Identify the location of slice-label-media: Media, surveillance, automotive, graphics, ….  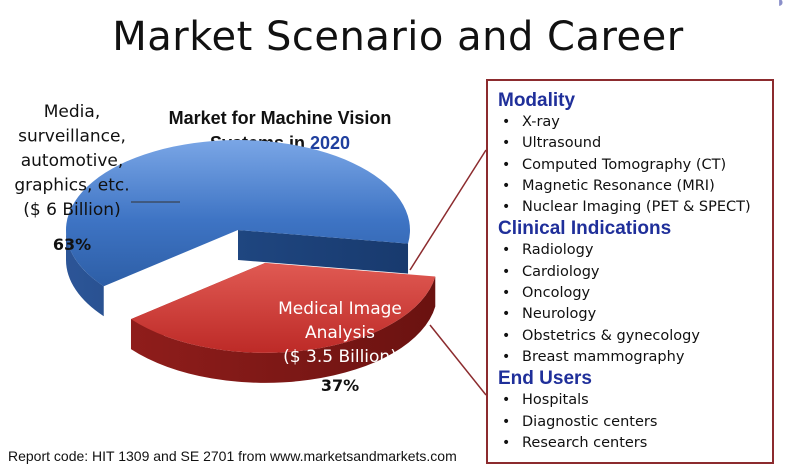
(71, 161).